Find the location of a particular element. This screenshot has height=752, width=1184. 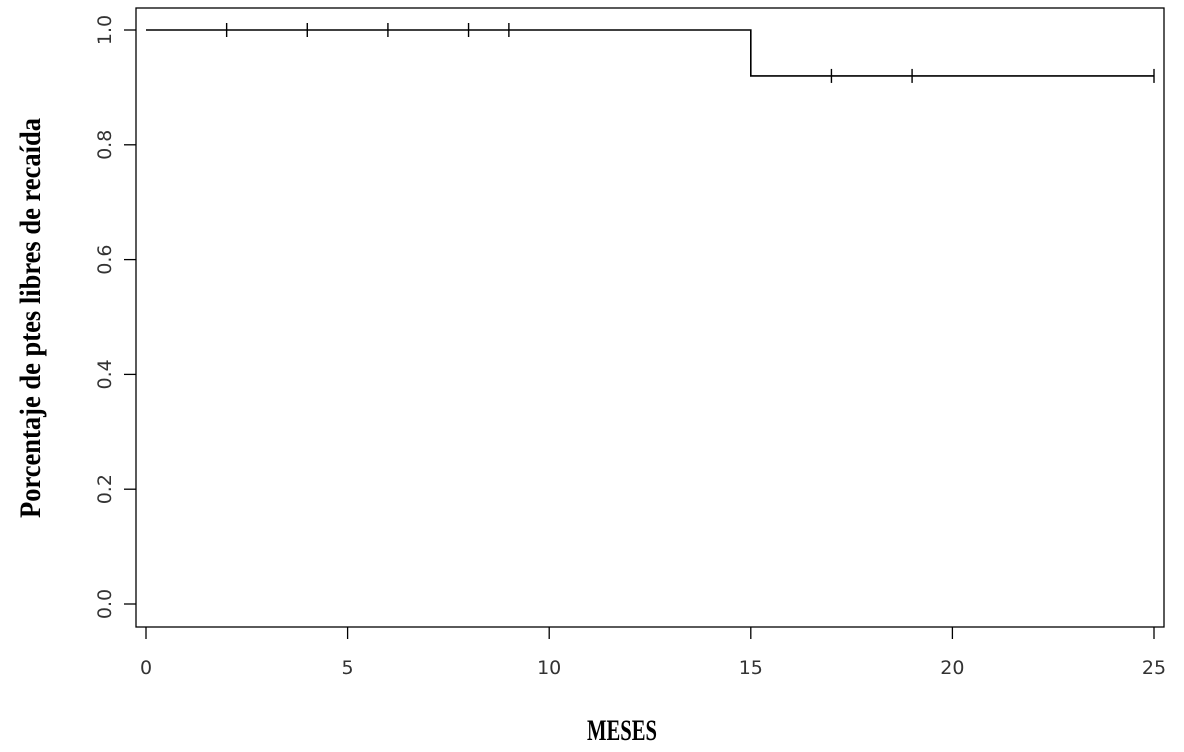

y-tick-label: 0.6 is located at coordinates (105, 259).